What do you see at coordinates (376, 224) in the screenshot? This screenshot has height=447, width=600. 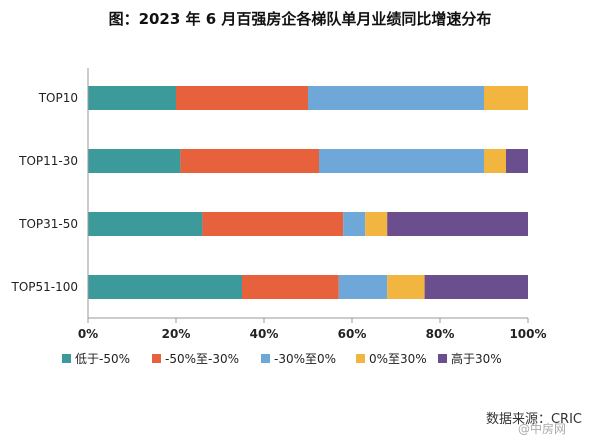 I see `bar-segment-top31-50-s3` at bounding box center [376, 224].